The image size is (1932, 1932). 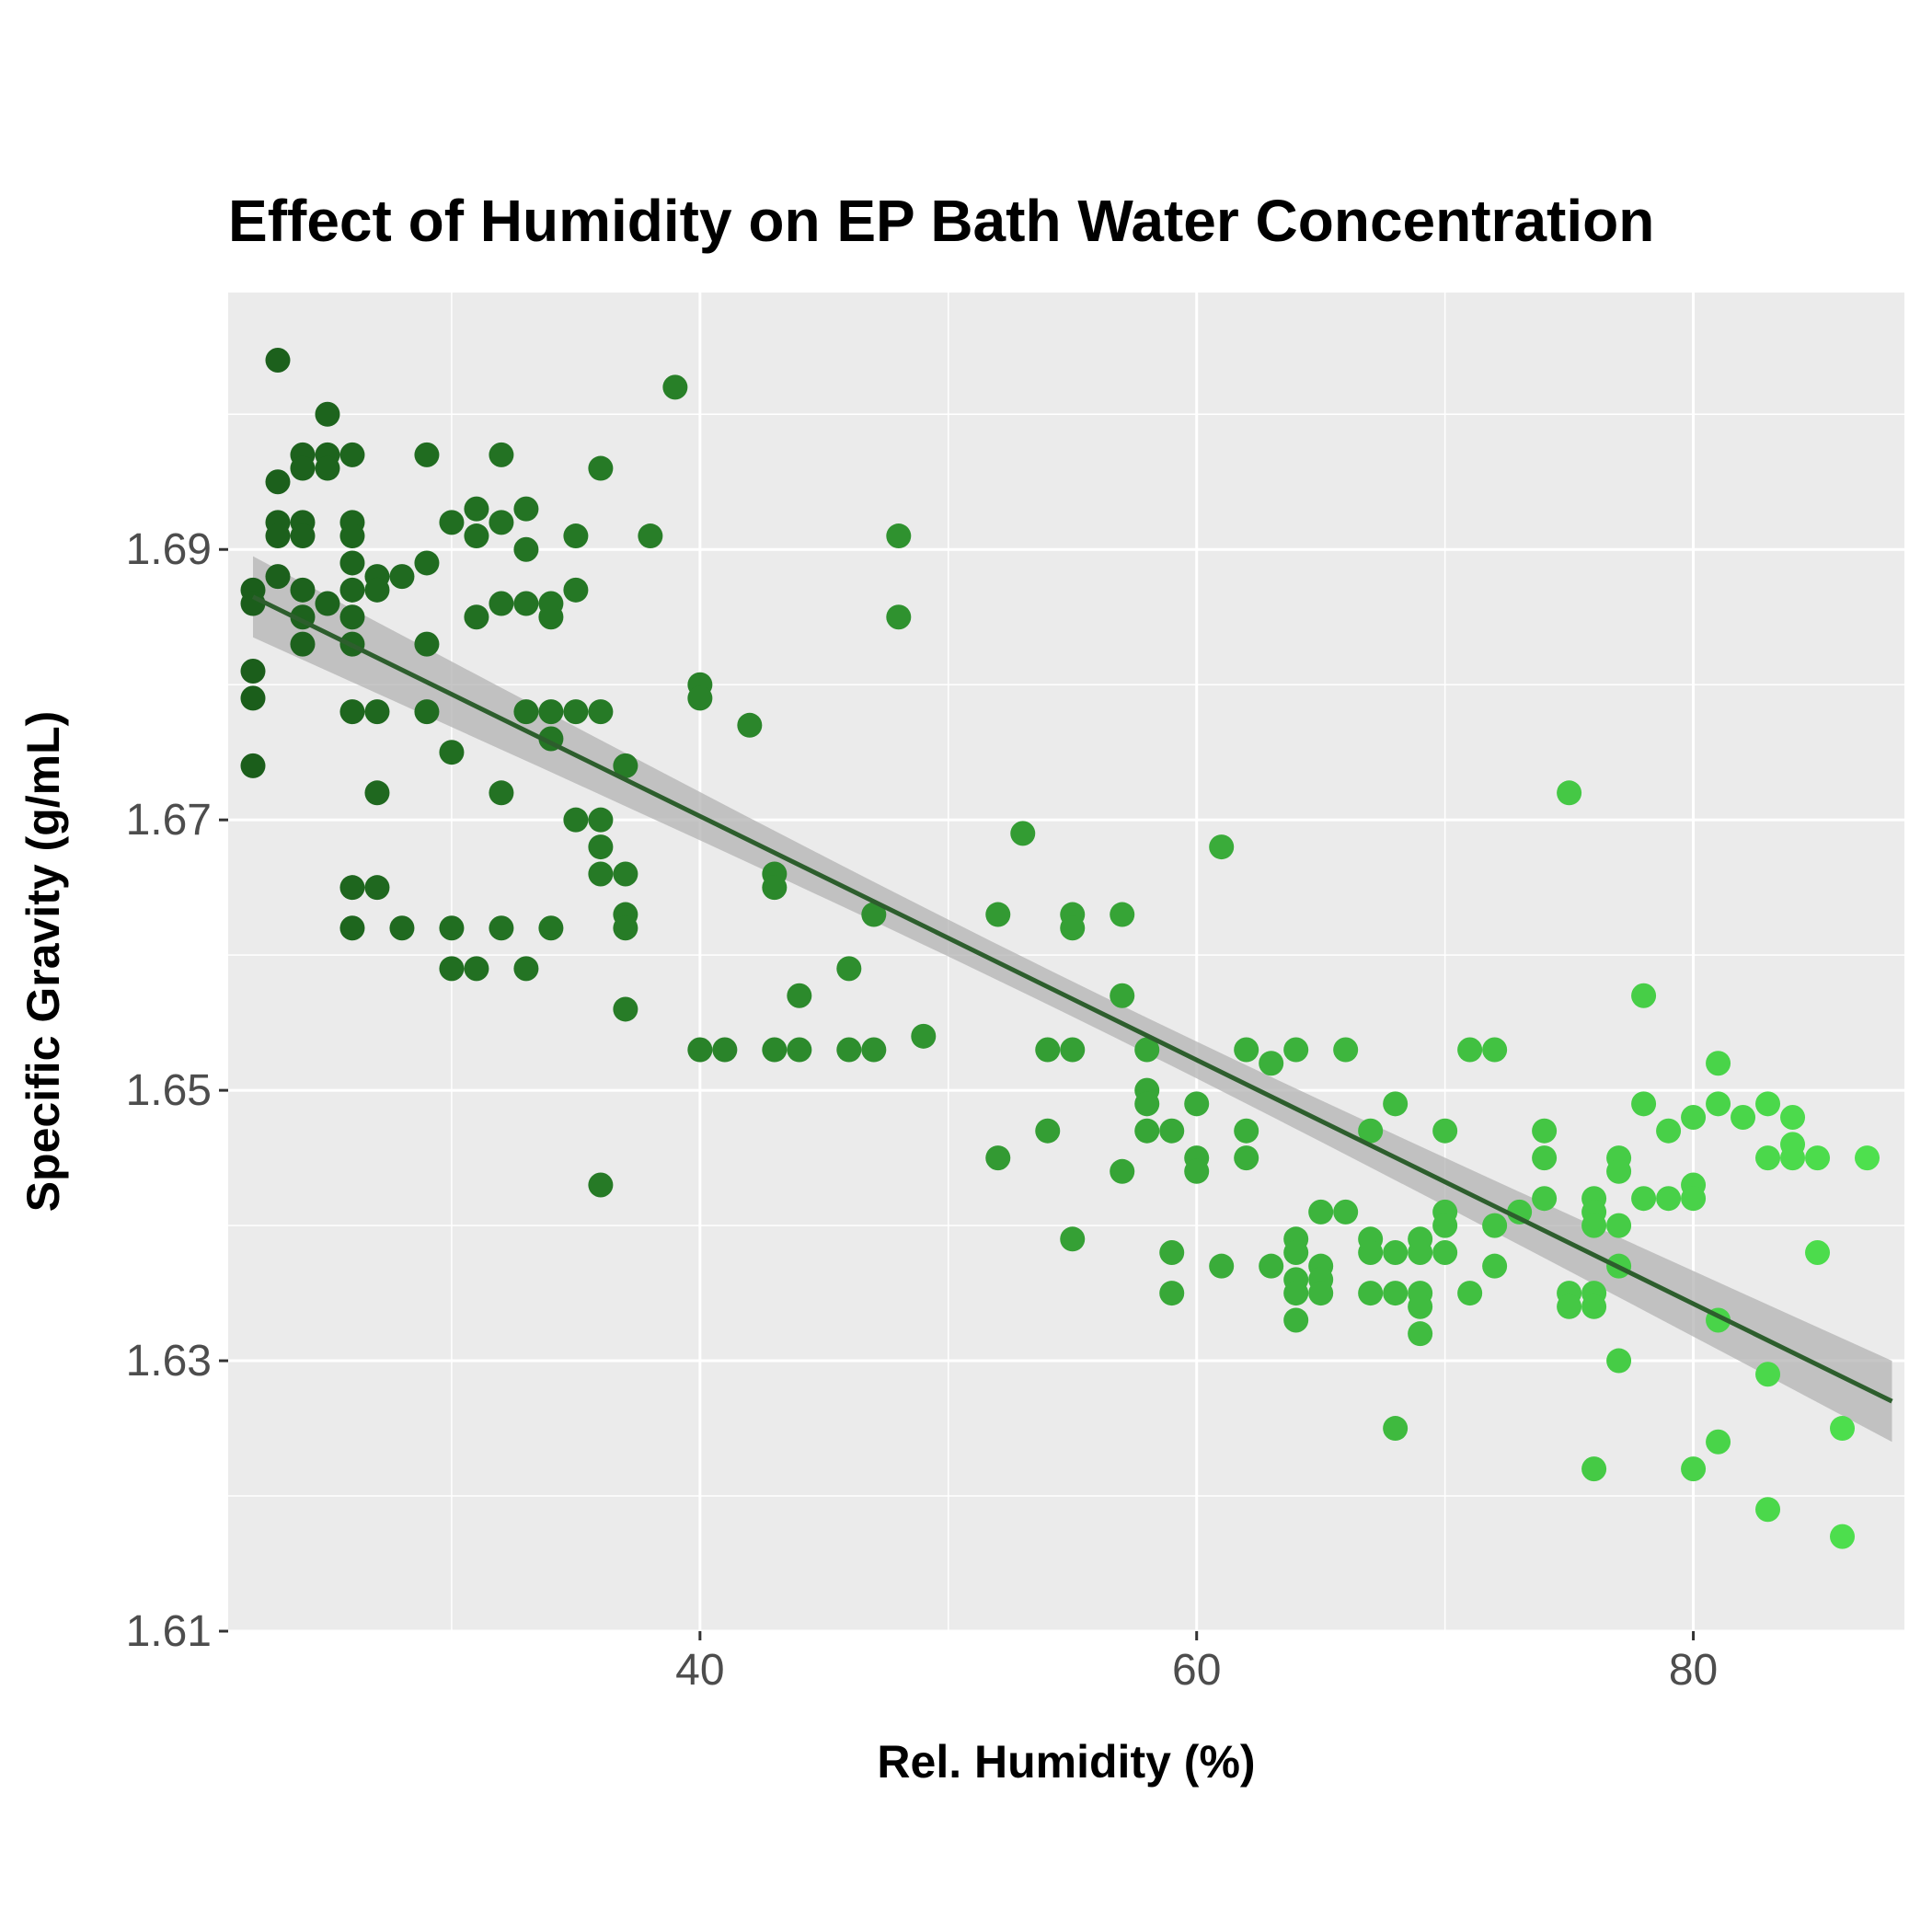 What do you see at coordinates (699, 1670) in the screenshot?
I see `x-tick-label: 40` at bounding box center [699, 1670].